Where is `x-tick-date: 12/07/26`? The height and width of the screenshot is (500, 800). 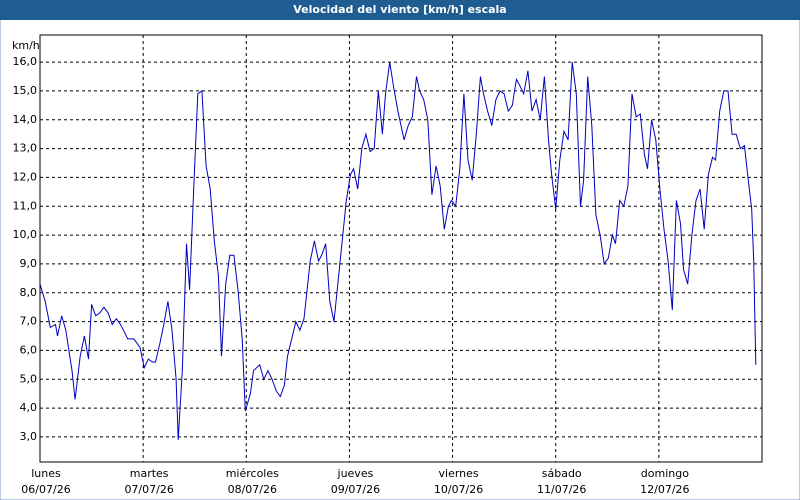 x-tick-date: 12/07/26 is located at coordinates (664, 489).